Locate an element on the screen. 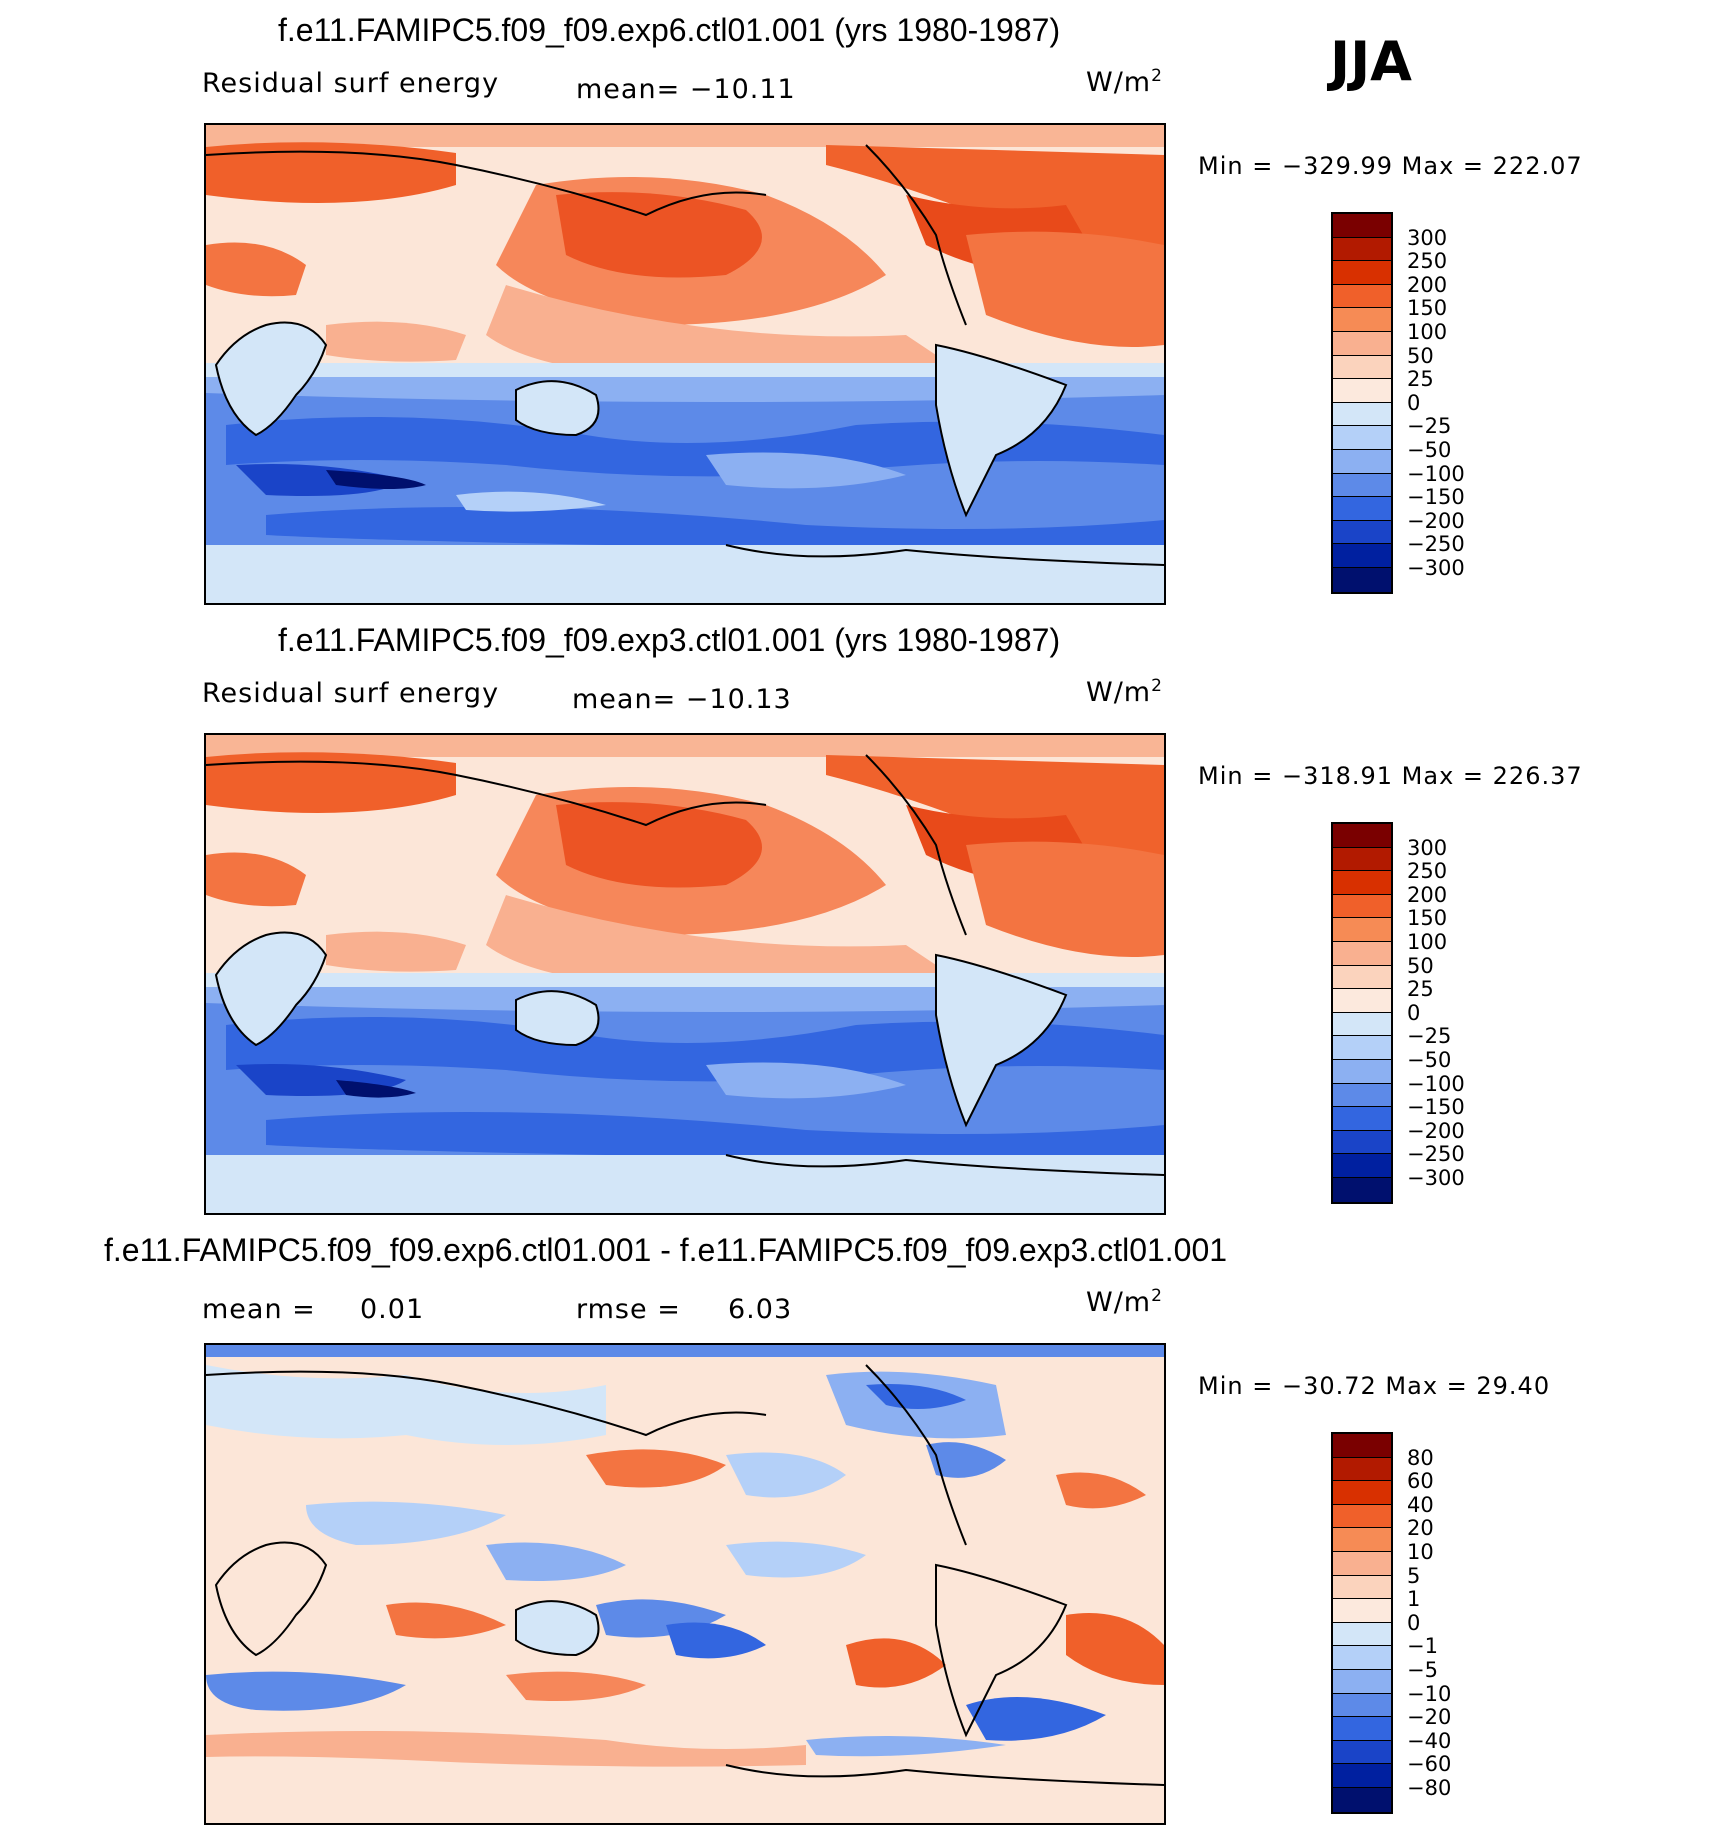 The image size is (1710, 1825). colorbar-tick-label: −5 is located at coordinates (1422, 1670).